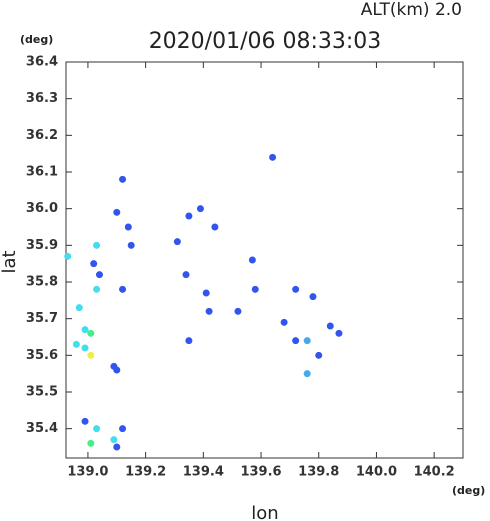  What do you see at coordinates (264, 512) in the screenshot?
I see `x-axis-label: lon` at bounding box center [264, 512].